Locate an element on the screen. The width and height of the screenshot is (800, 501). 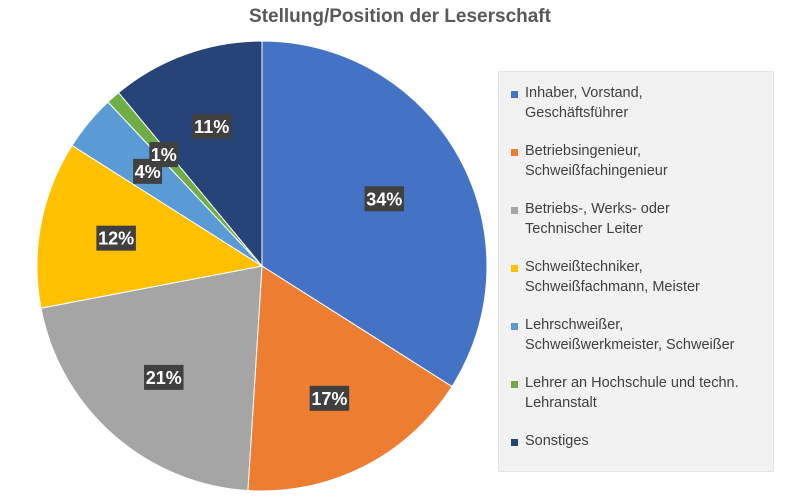
data-label-text: 21% is located at coordinates (164, 378).